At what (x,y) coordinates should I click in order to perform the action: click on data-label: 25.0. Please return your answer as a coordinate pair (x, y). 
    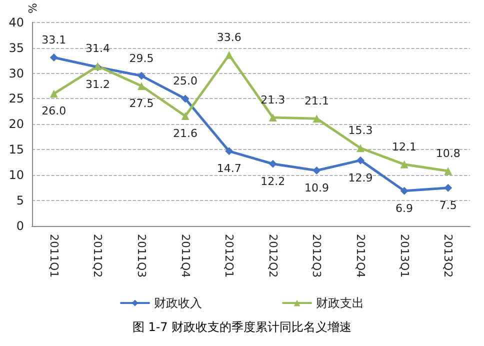
    Looking at the image, I should click on (185, 81).